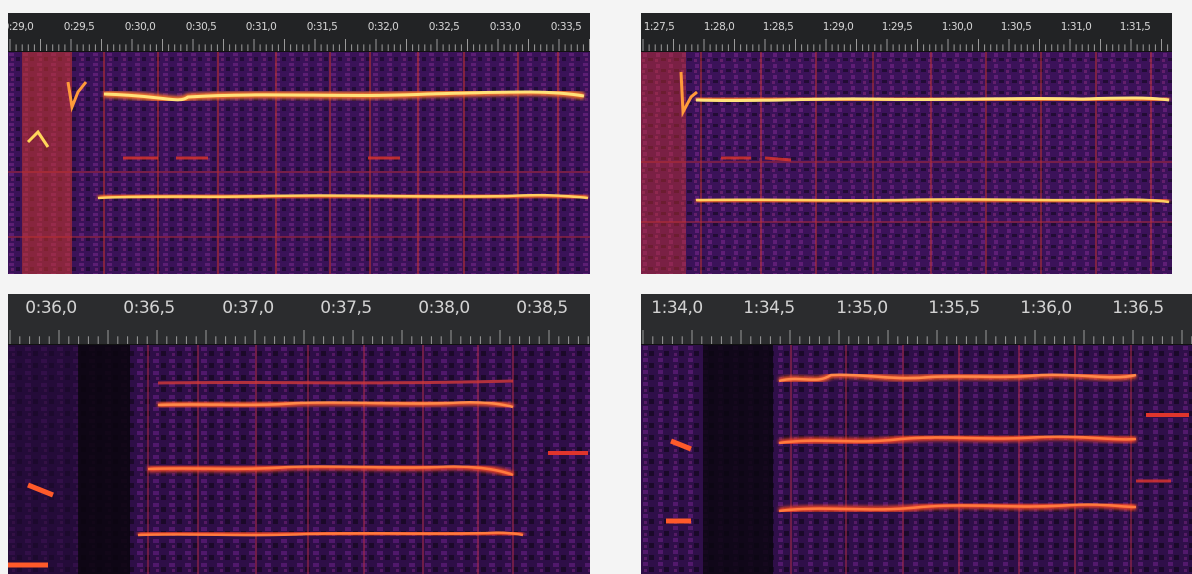  I want to click on time-label: 0:37,0, so click(248, 308).